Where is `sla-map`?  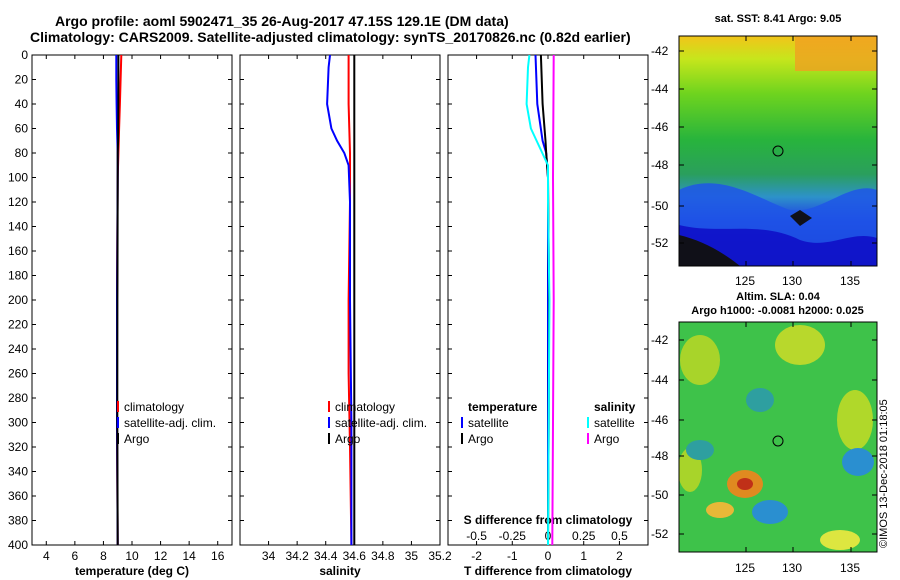
sla-map is located at coordinates (778, 437).